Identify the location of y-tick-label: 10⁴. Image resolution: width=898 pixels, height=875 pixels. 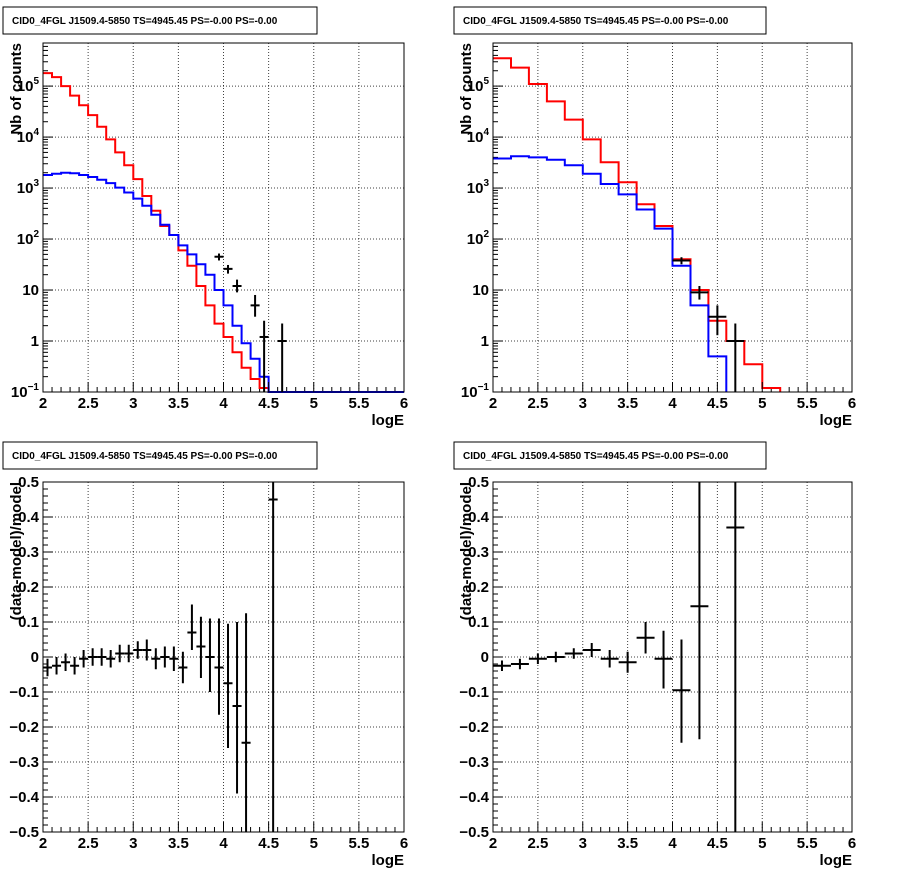
(478, 136).